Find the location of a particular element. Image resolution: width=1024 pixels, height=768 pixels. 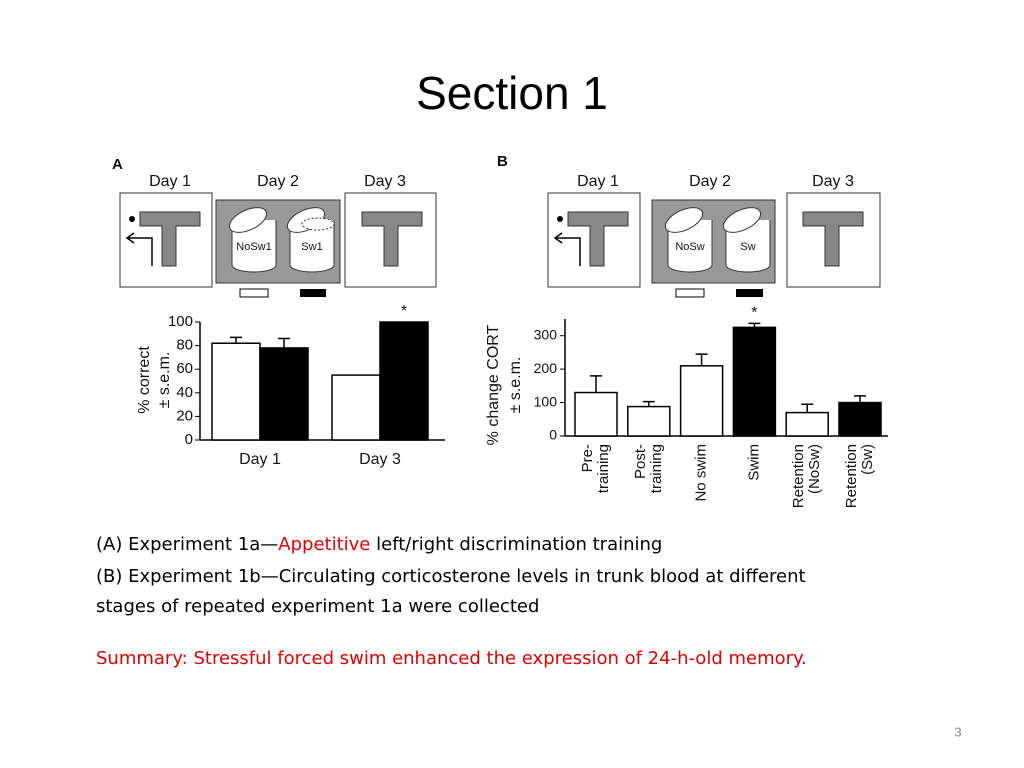

cup-label: Sw is located at coordinates (747, 247).